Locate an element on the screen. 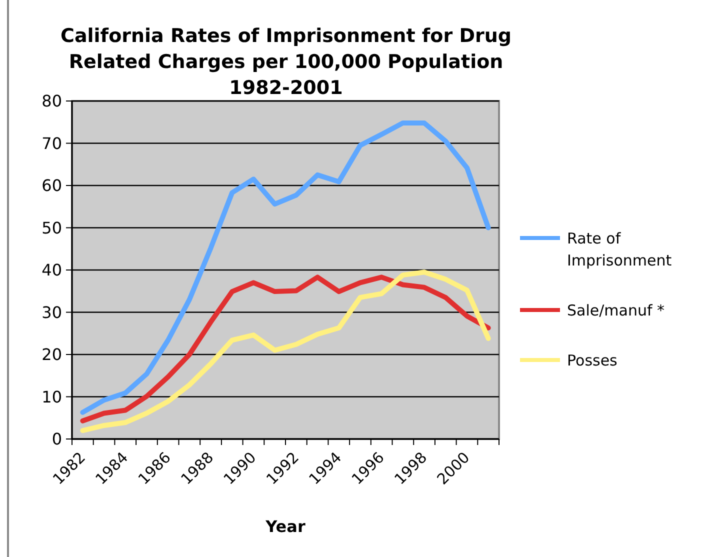 The image size is (712, 557). legend-label: Rate of Imprisonment is located at coordinates (619, 249).